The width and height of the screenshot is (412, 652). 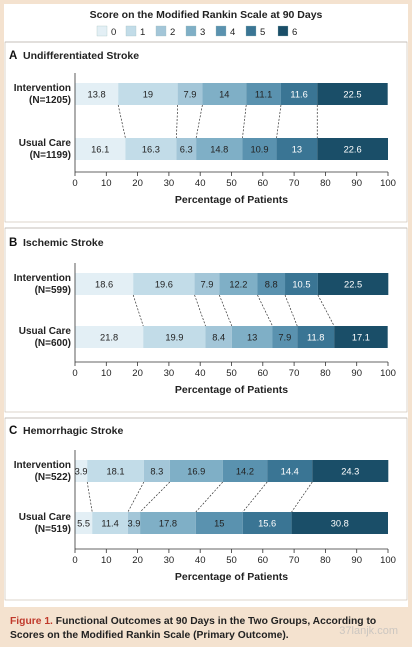 I want to click on data-label: 11.8, so click(x=315, y=338).